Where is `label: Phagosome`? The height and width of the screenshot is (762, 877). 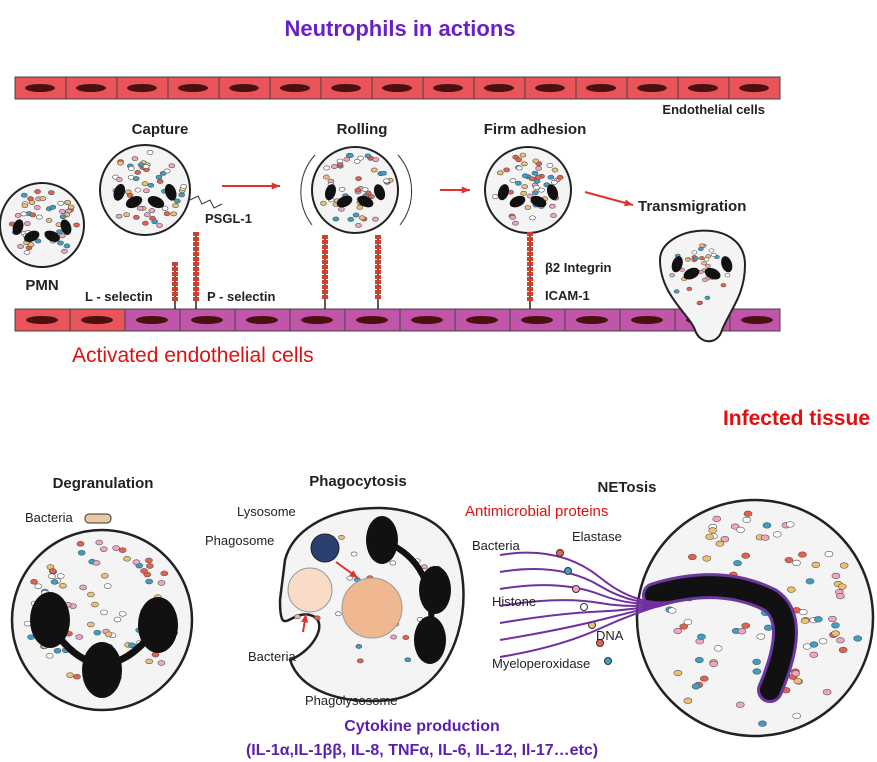 label: Phagosome is located at coordinates (239, 540).